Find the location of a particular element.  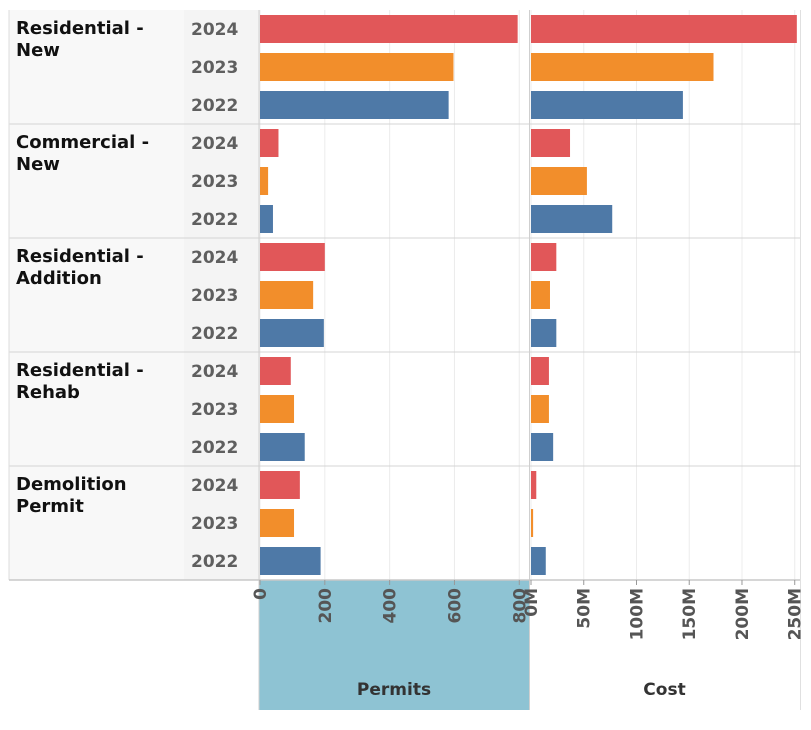

category-label-1-line-2: New is located at coordinates (38, 50).